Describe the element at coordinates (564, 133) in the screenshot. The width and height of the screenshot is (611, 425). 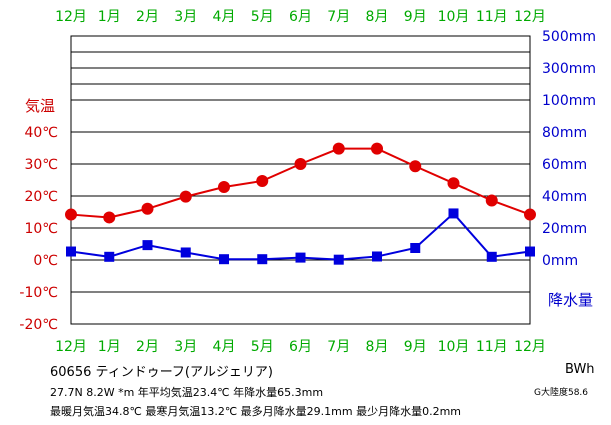
I see `precipitation-tick-label: 80mm` at that location.